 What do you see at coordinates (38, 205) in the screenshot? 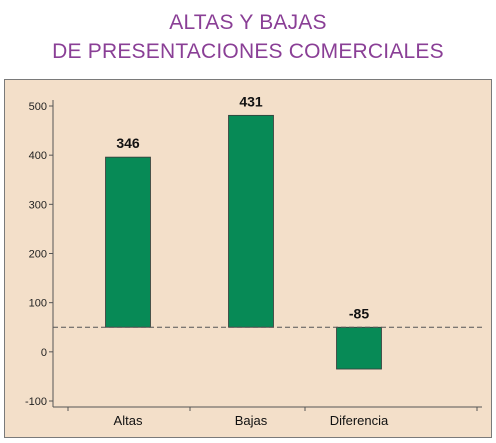
I see `y-tick-label: 300` at bounding box center [38, 205].